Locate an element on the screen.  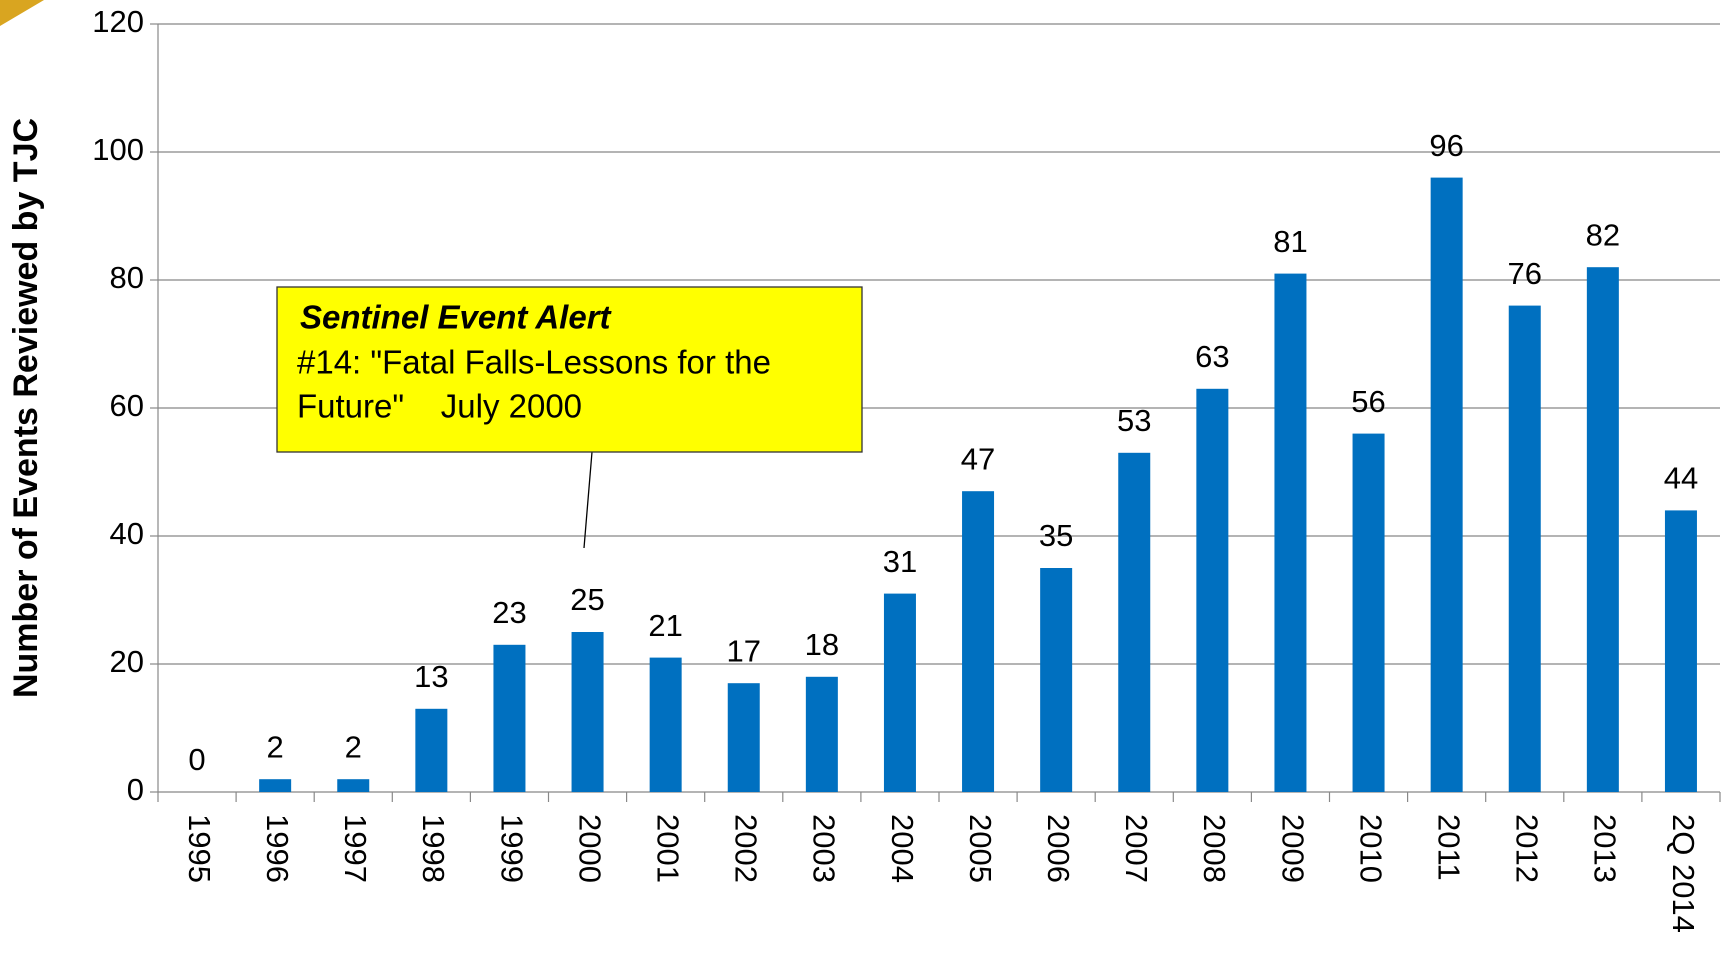
x-tick-label: 2009 is located at coordinates (1292, 848).